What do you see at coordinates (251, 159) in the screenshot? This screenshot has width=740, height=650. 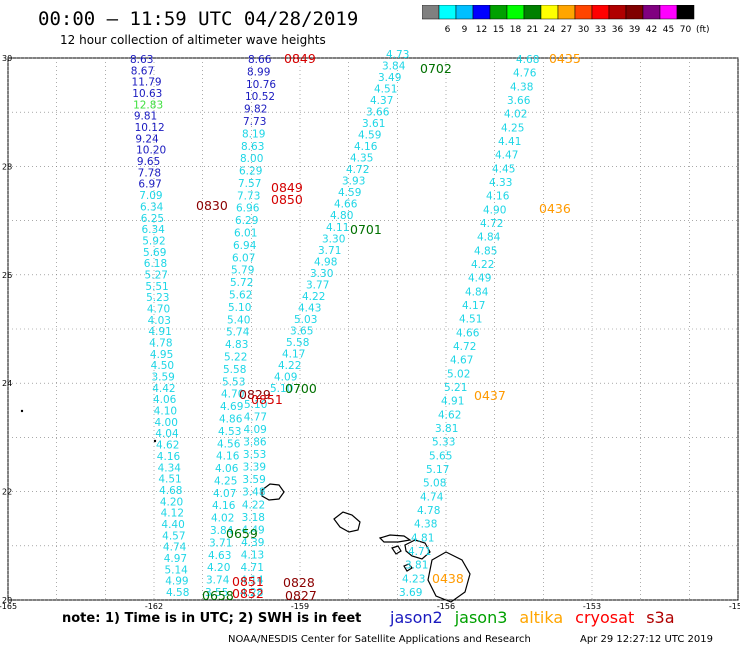 I see `swh-value: 8.00` at bounding box center [251, 159].